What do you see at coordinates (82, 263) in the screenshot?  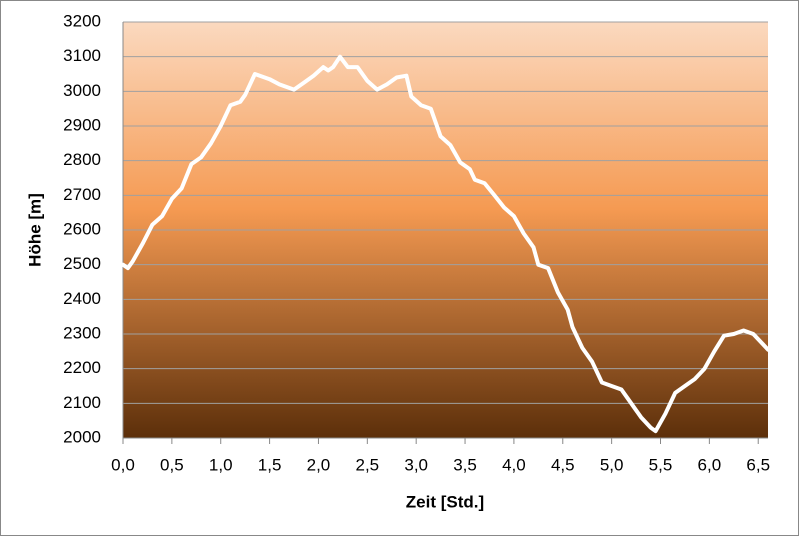 I see `y-tick-label: 2500` at bounding box center [82, 263].